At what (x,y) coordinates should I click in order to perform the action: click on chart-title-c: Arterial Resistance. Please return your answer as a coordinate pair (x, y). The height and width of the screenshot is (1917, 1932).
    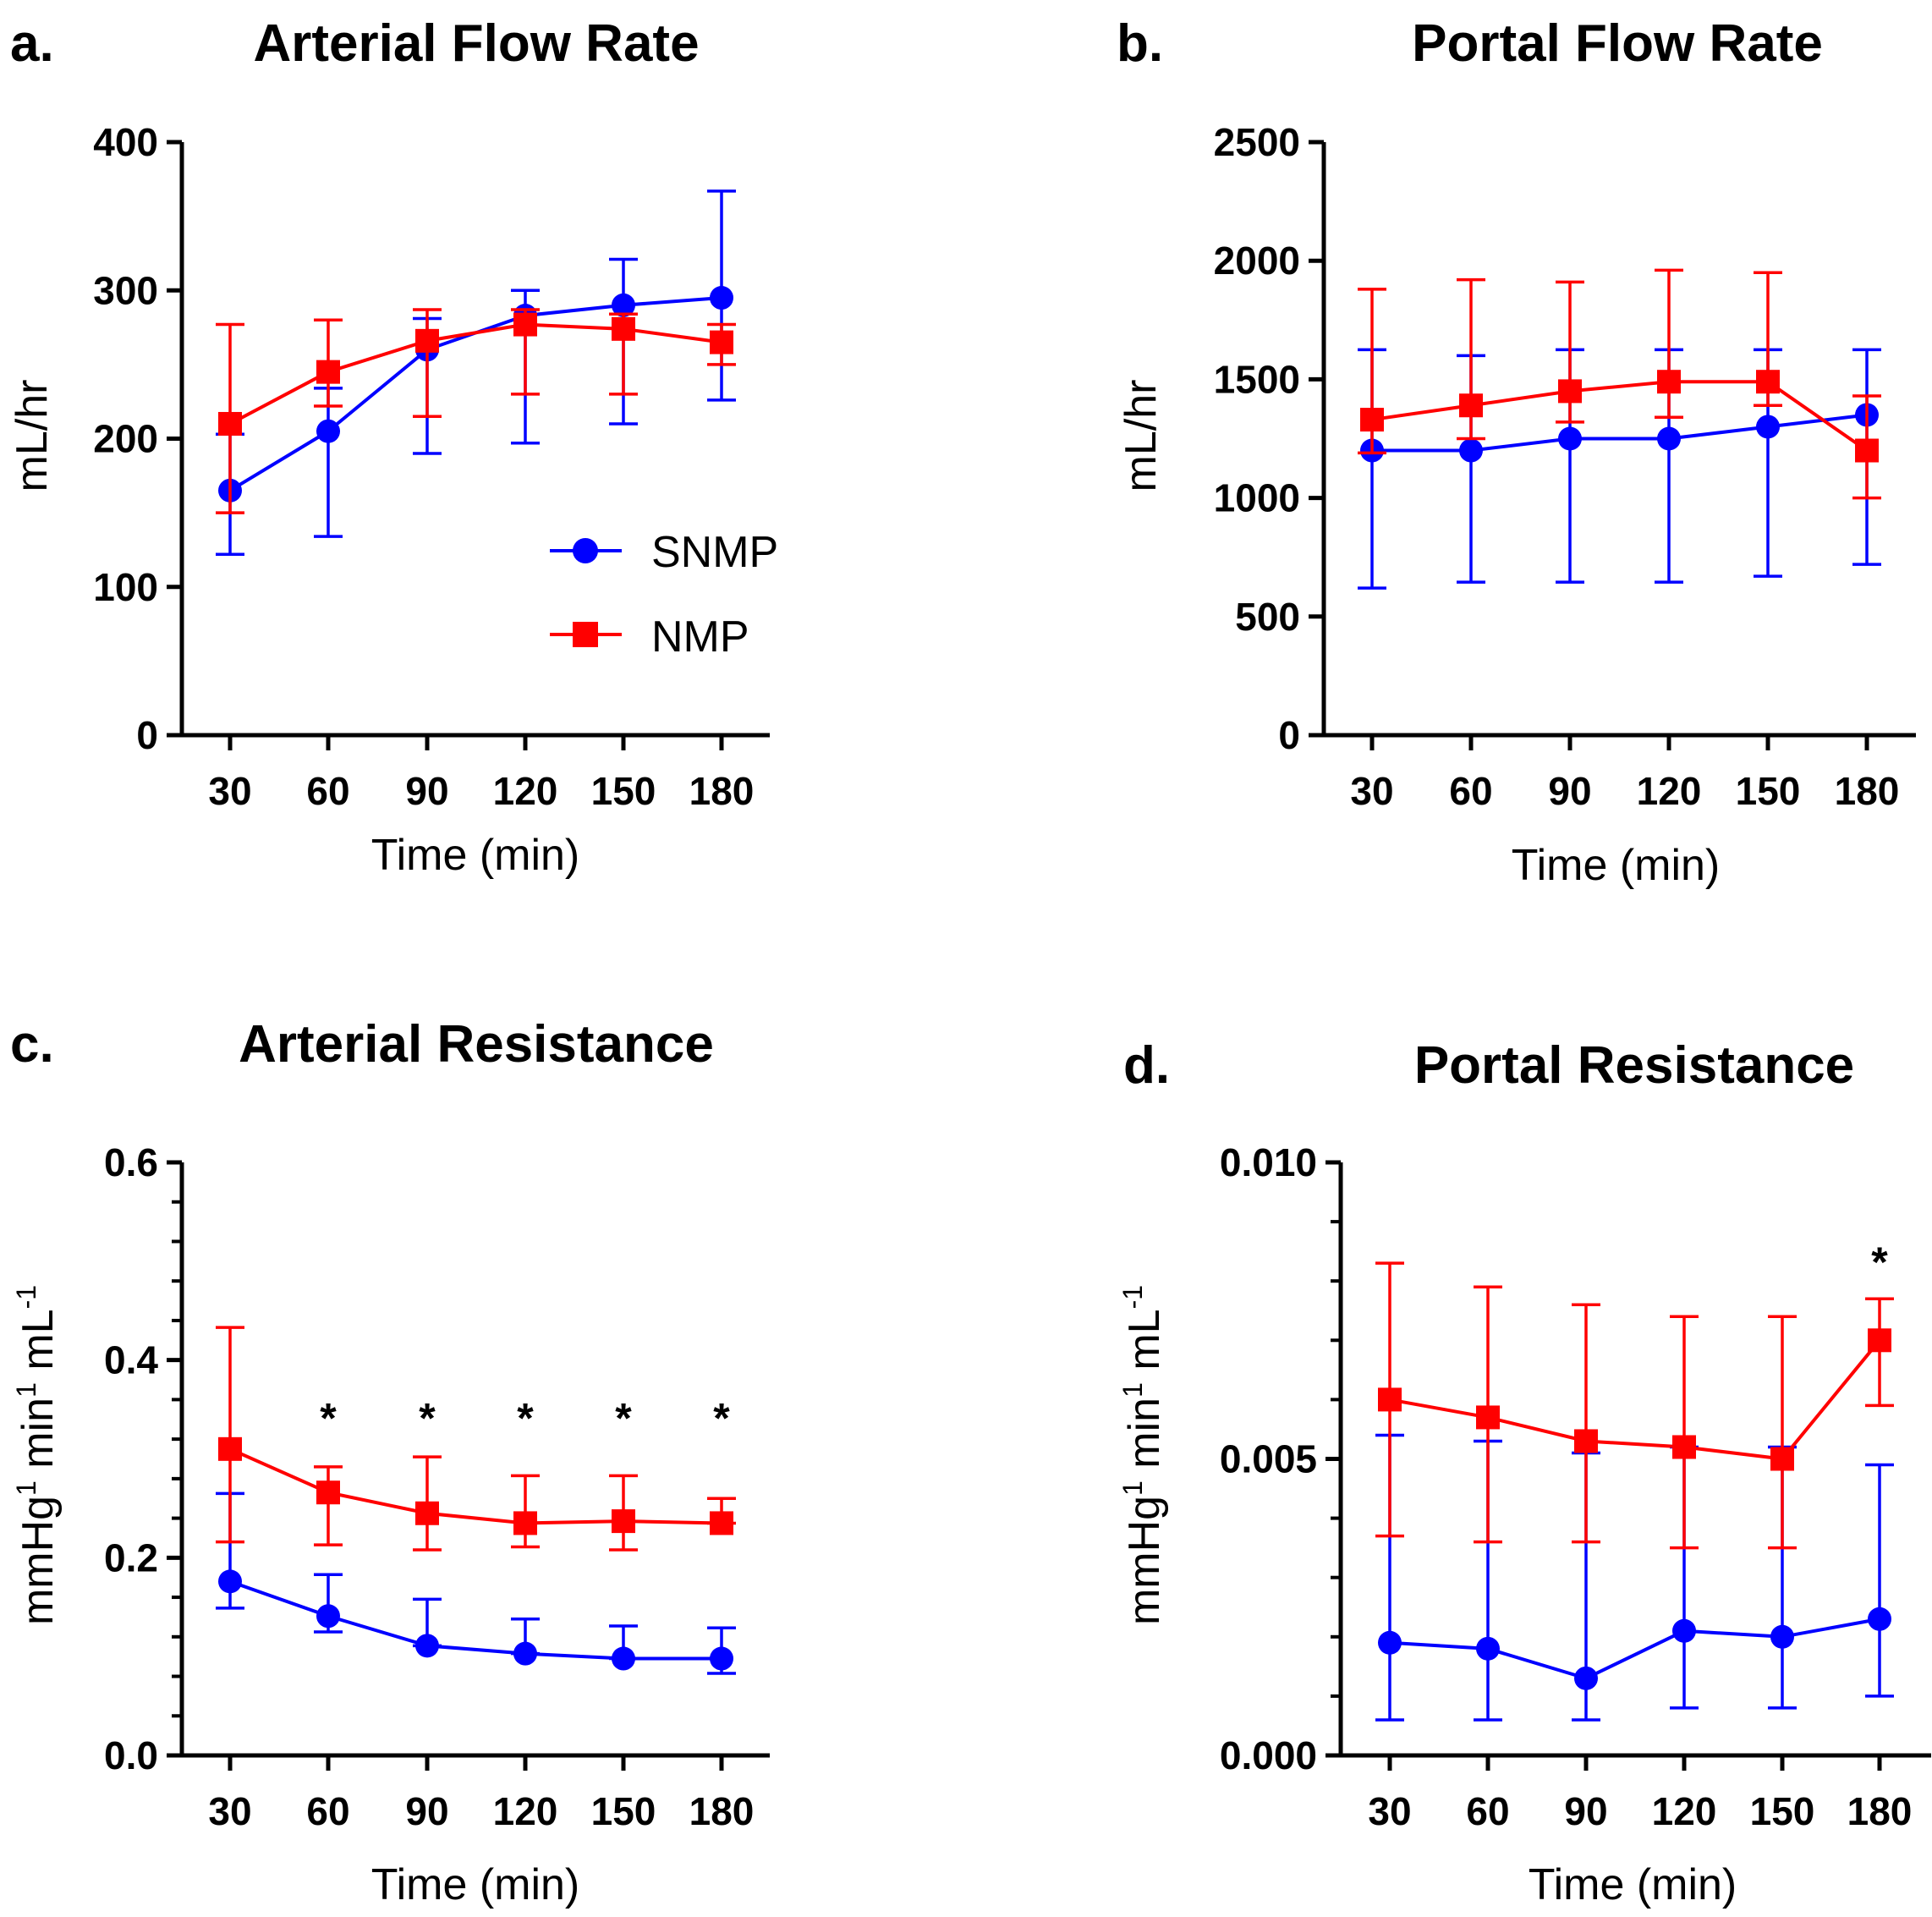
    Looking at the image, I should click on (477, 1044).